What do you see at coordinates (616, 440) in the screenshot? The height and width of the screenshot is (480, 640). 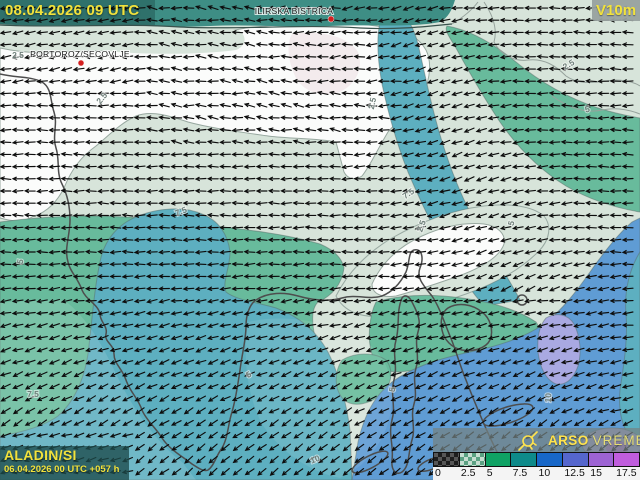 I see `brand-vreme: VREME` at bounding box center [616, 440].